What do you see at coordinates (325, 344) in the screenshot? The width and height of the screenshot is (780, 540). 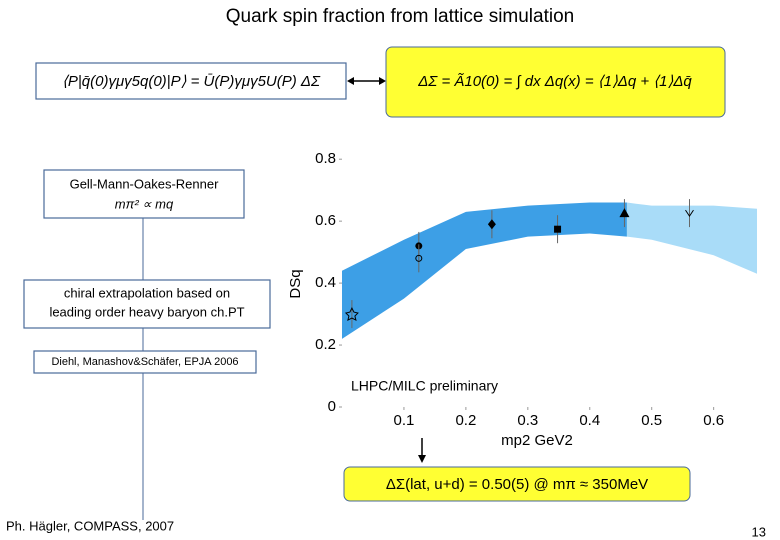 I see `y-tick-label: 0.2` at bounding box center [325, 344].